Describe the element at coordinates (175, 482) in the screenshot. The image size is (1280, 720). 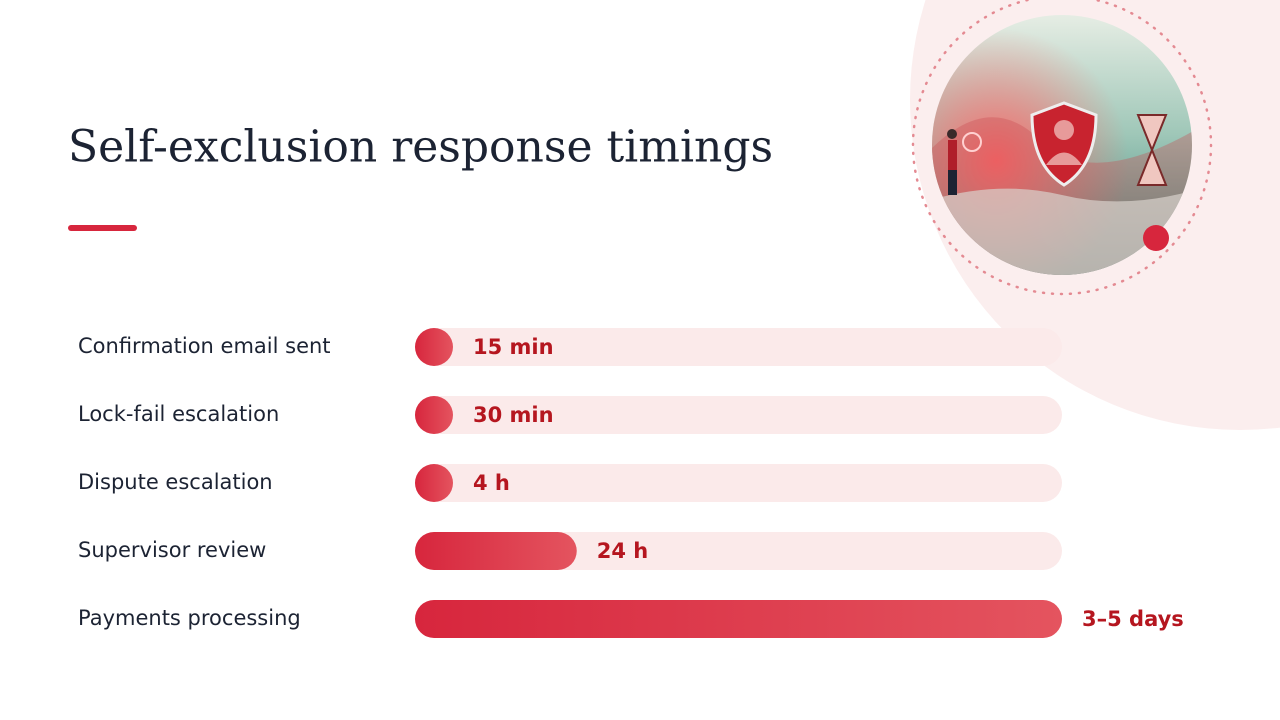
I see `category-label: Dispute escalation` at that location.